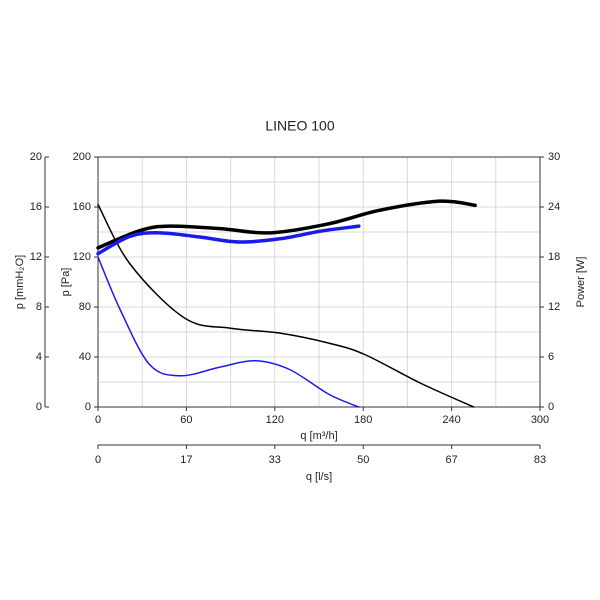  Describe the element at coordinates (85, 357) in the screenshot. I see `y-tick-label: 40` at that location.